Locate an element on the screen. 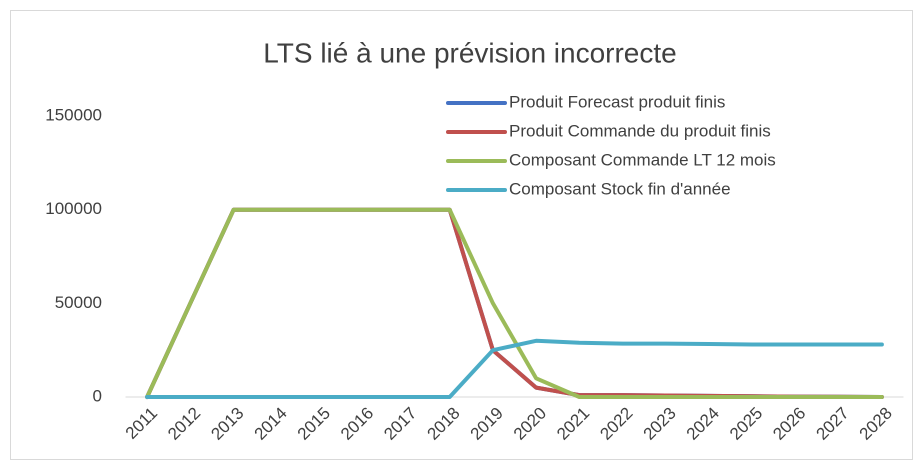 This screenshot has height=470, width=924. y-tick-label: 100000 is located at coordinates (73, 208).